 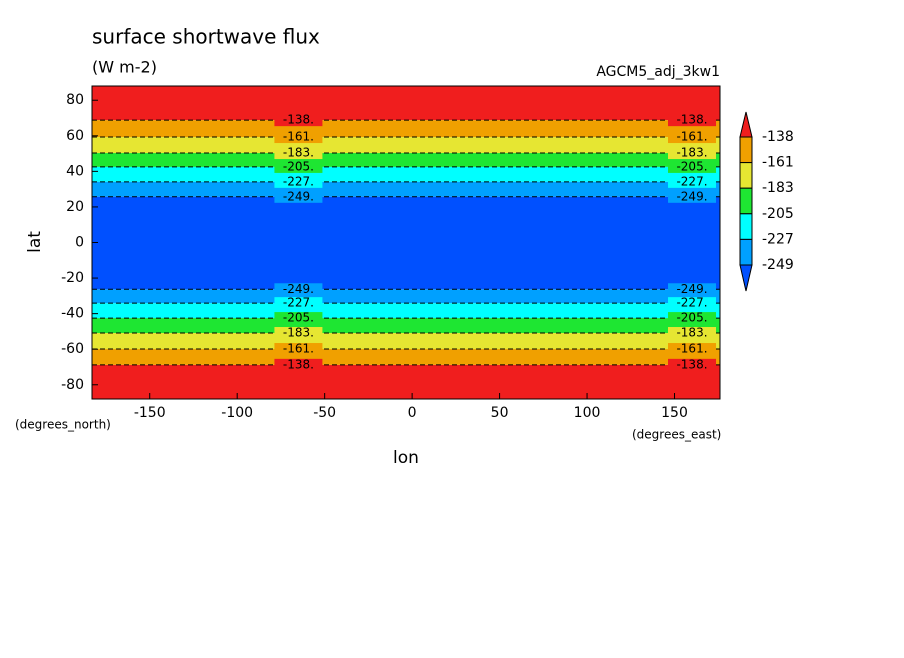 I want to click on colorbar-label: -138, so click(x=778, y=137).